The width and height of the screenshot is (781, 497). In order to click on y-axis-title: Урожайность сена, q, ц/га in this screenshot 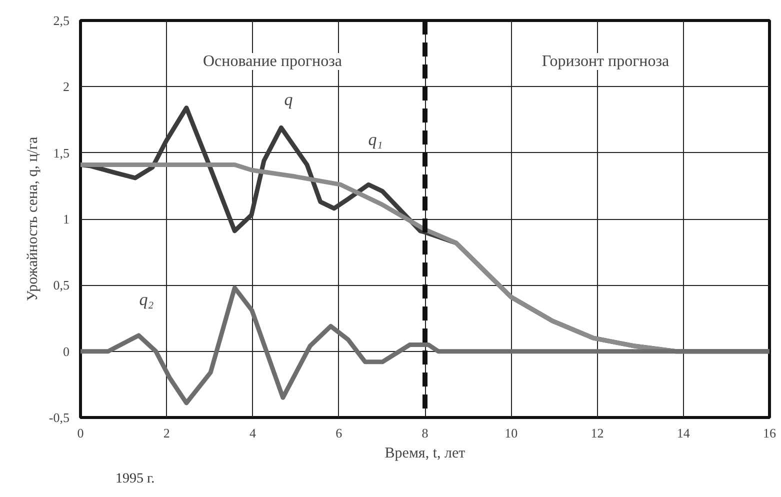, I will do `click(32, 219)`.